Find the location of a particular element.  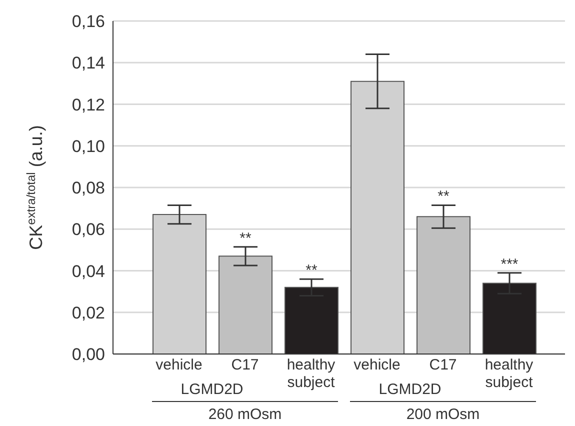

y-tick-label: 0,14 is located at coordinates (88, 63).